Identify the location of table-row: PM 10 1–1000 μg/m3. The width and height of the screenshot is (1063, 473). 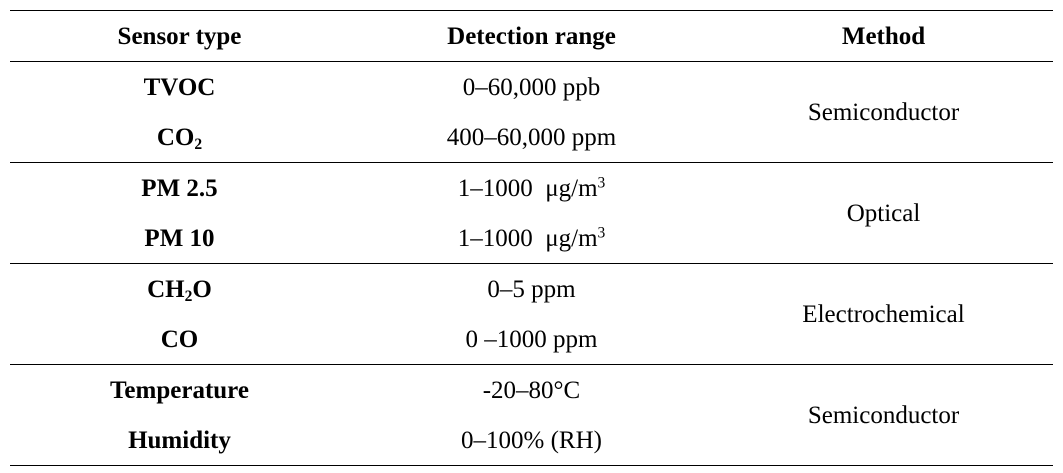
(531, 238).